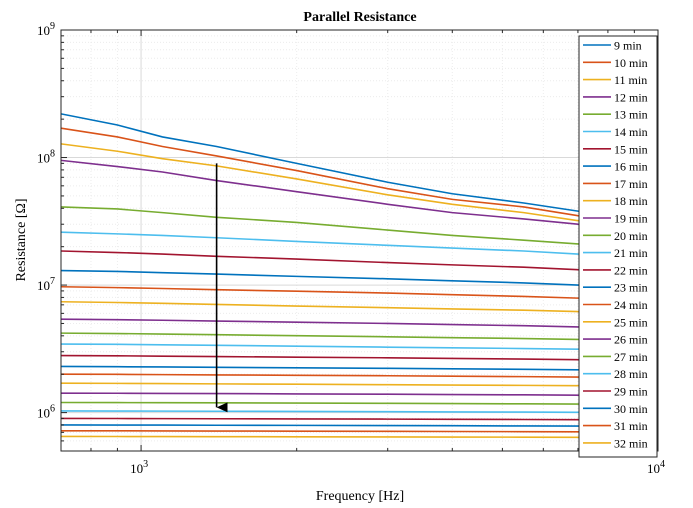 The height and width of the screenshot is (508, 693). What do you see at coordinates (631, 340) in the screenshot?
I see `legend-label: 26 min` at bounding box center [631, 340].